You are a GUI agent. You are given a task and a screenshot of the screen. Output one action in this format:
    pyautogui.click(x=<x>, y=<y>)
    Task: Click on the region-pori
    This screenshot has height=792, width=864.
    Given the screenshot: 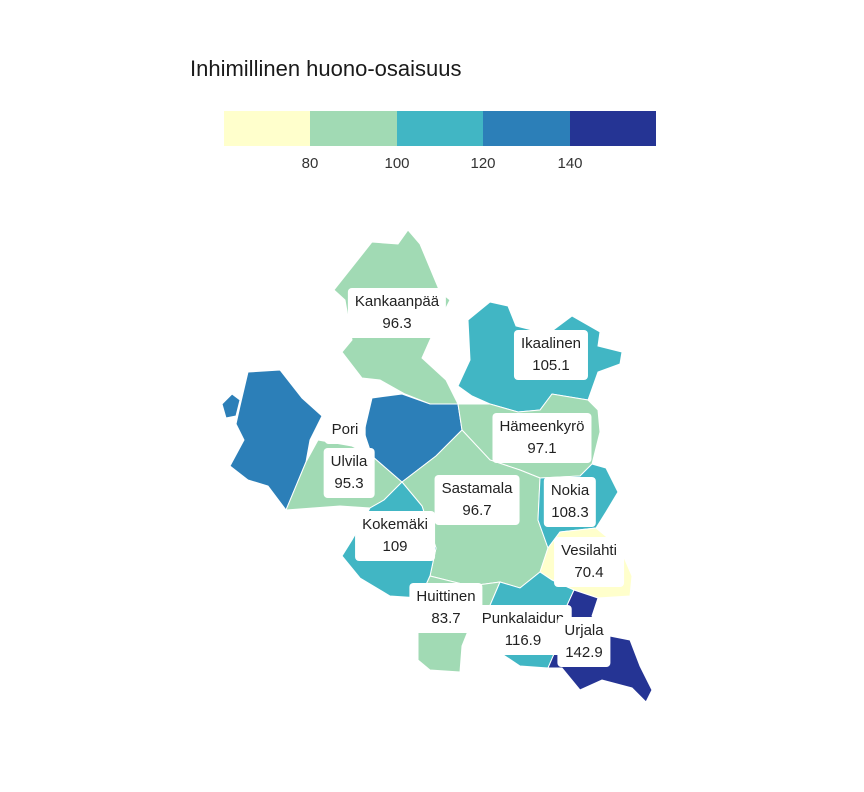 What is the action you would take?
    pyautogui.click(x=276, y=440)
    